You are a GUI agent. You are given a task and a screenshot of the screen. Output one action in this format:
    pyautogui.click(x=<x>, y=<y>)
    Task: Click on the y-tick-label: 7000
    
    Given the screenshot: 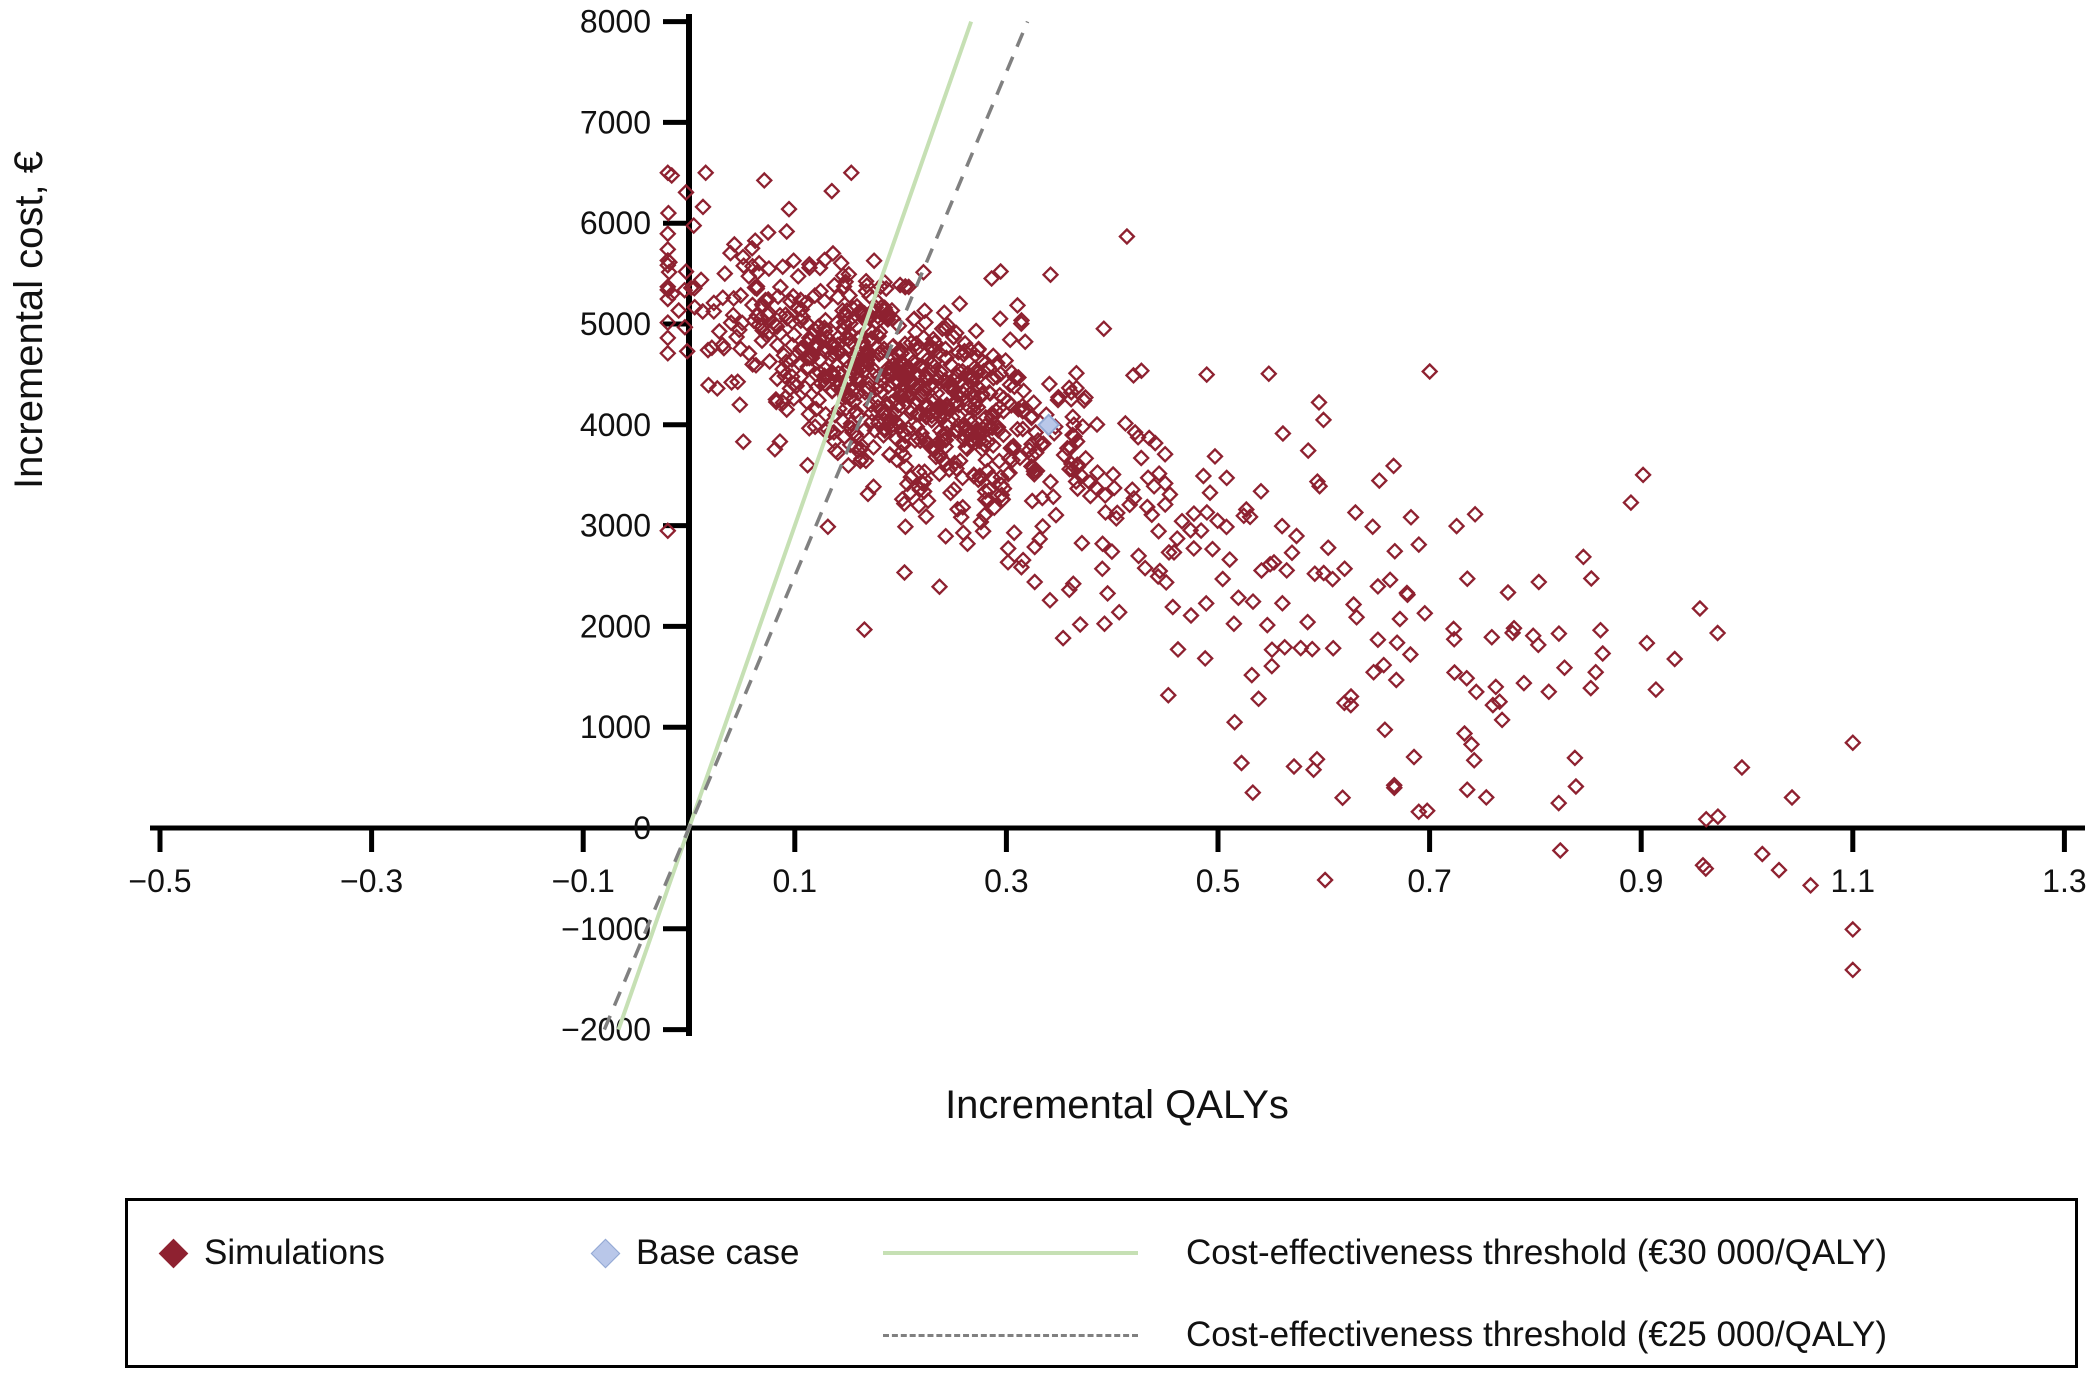 What is the action you would take?
    pyautogui.click(x=615, y=122)
    